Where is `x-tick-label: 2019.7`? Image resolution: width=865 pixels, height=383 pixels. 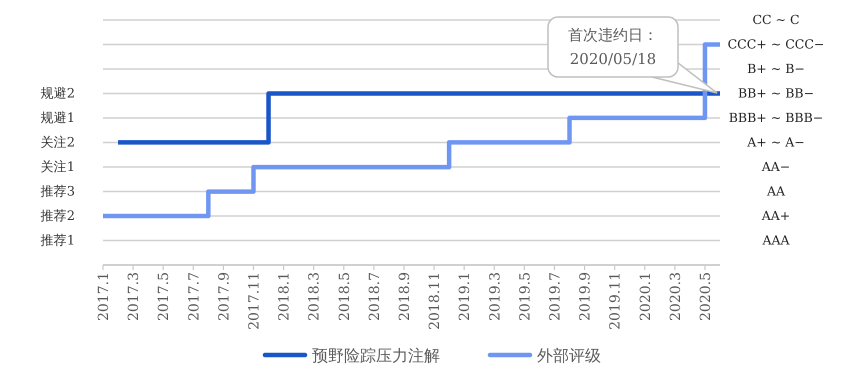 x-tick-label: 2019.7 is located at coordinates (555, 296).